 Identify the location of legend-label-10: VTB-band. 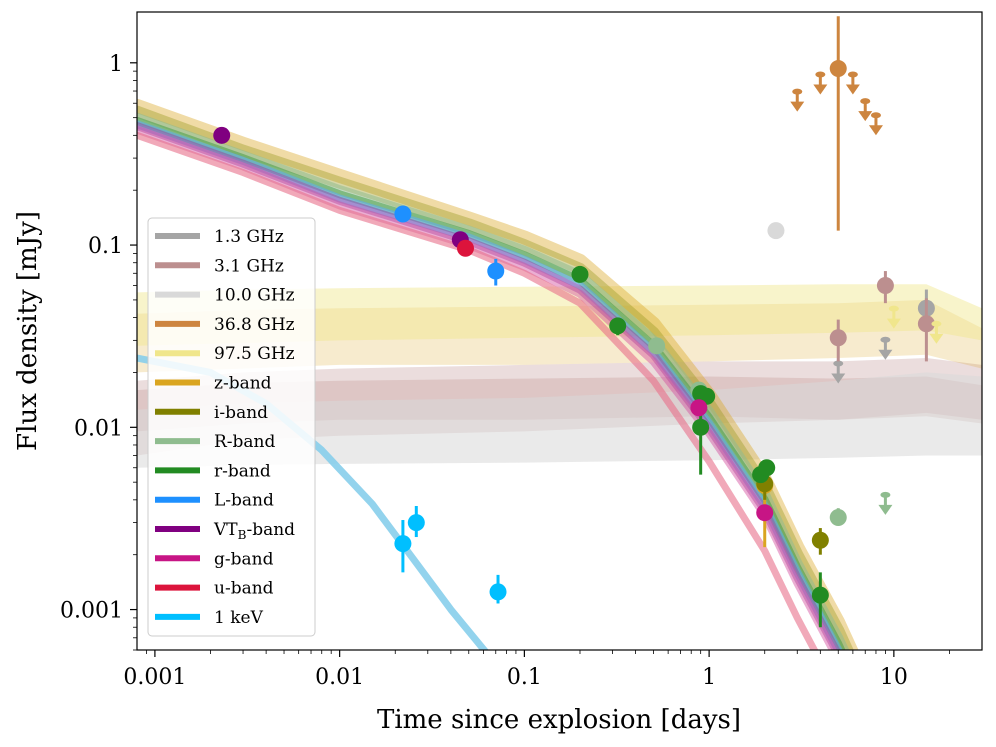
(254, 531).